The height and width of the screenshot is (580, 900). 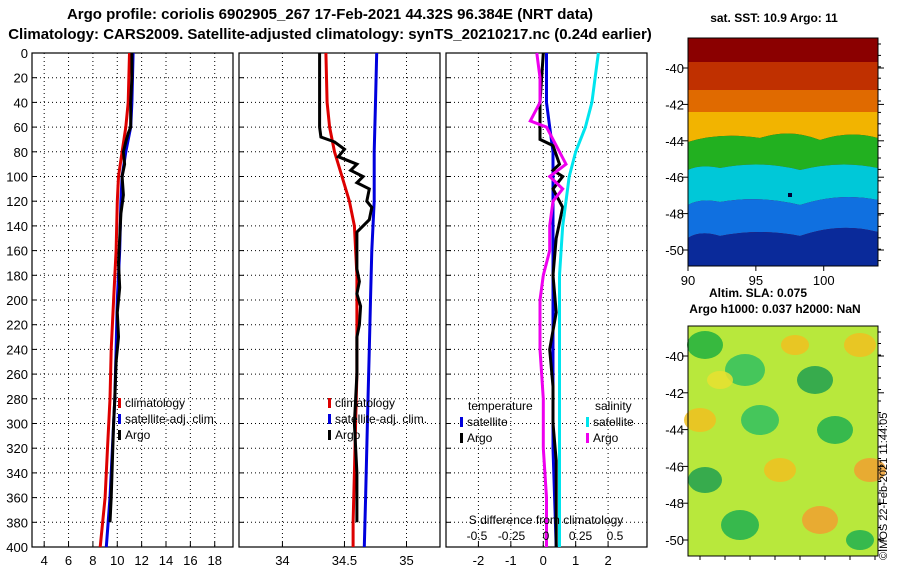 I want to click on s-difference-tick-label: 0.25, so click(x=581, y=536).